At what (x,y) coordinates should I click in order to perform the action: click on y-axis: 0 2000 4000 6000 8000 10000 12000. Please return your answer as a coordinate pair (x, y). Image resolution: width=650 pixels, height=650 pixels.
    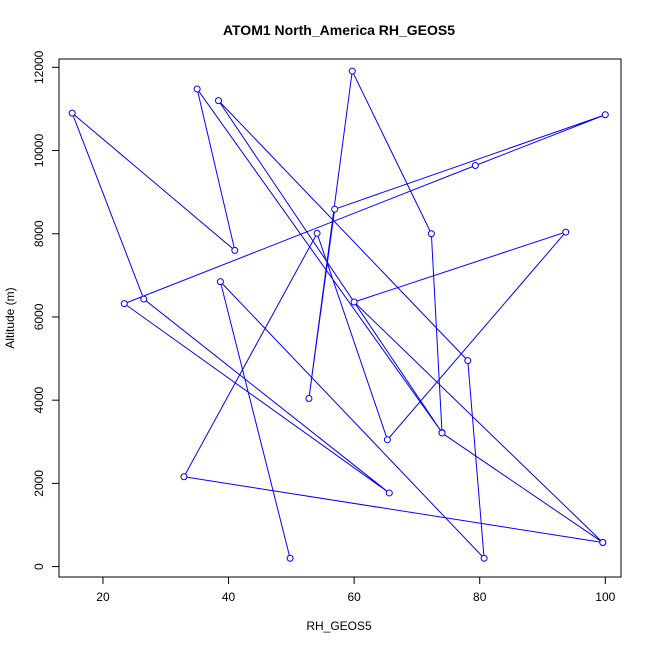
    Looking at the image, I should click on (46, 310).